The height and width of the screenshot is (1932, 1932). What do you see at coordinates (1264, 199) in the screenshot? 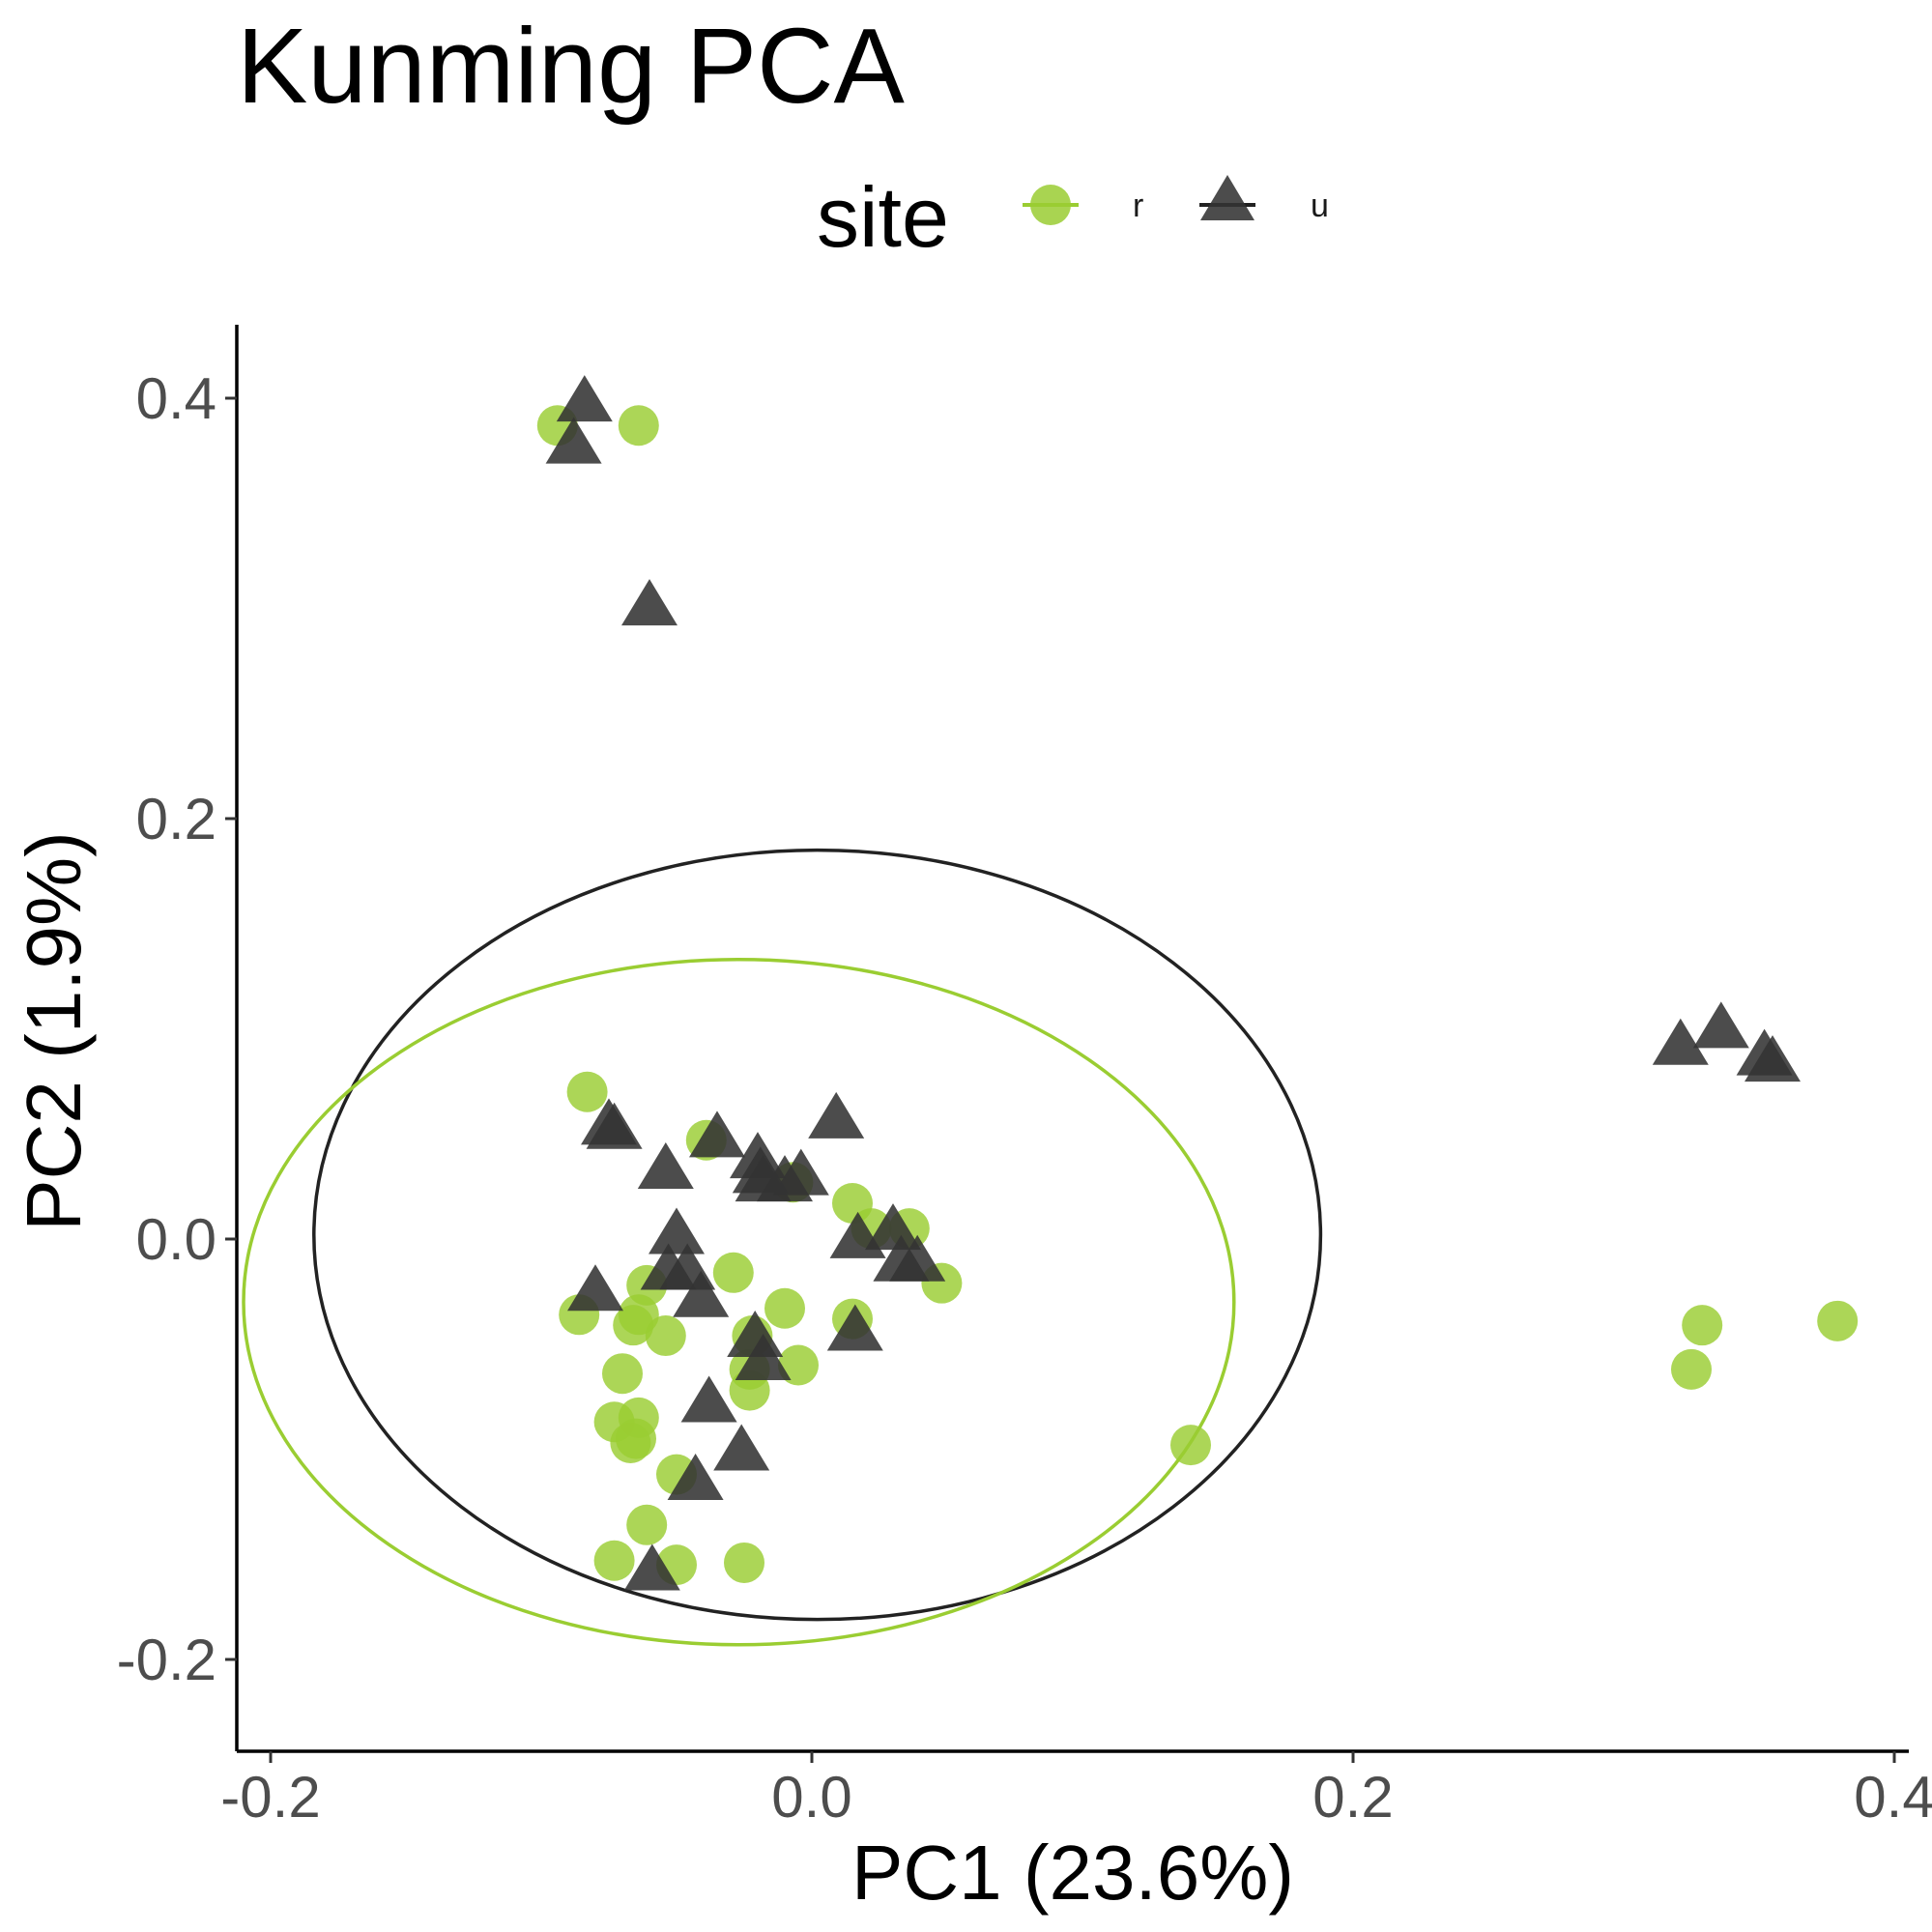
I see `legend-item-u: u` at bounding box center [1264, 199].